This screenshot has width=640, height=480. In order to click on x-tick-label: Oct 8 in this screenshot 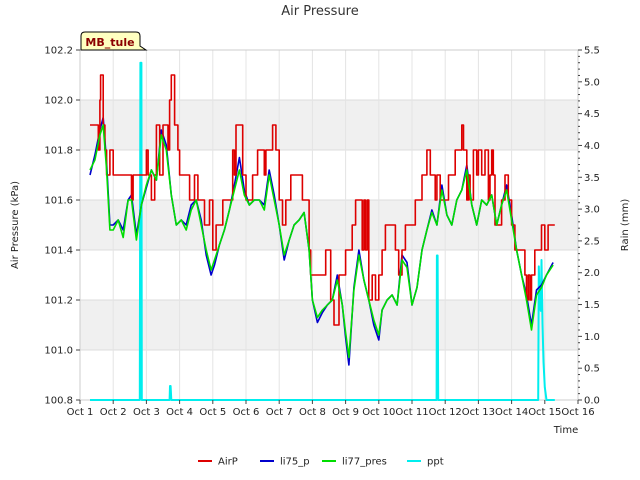, I will do `click(312, 412)`.